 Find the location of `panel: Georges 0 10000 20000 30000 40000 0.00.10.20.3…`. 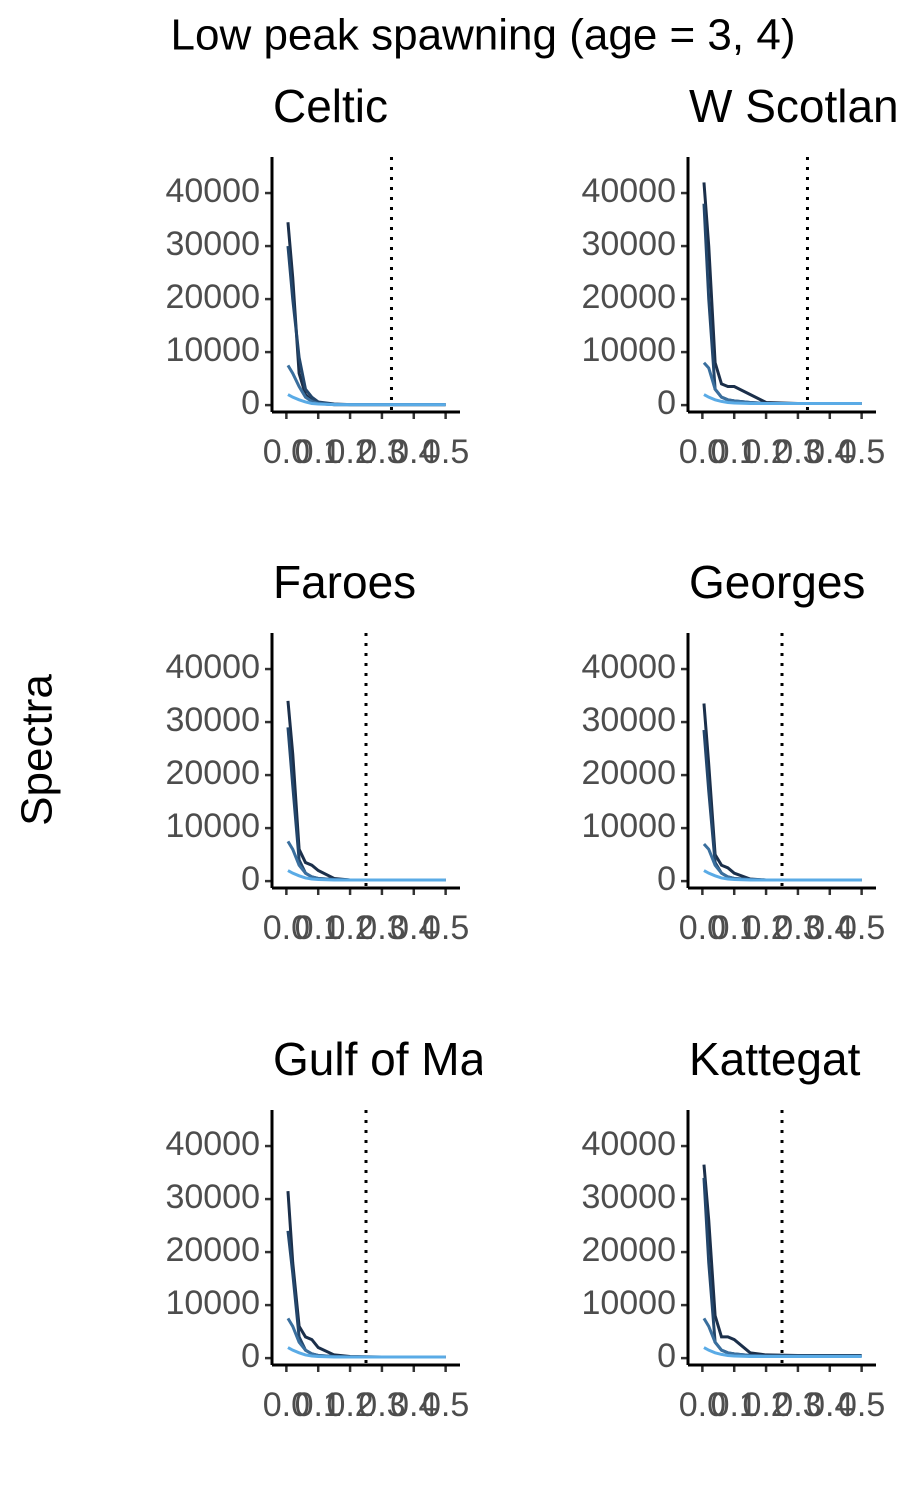

panel: Georges 0 10000 20000 30000 40000 0.00.10.20.3… is located at coordinates (733, 751).